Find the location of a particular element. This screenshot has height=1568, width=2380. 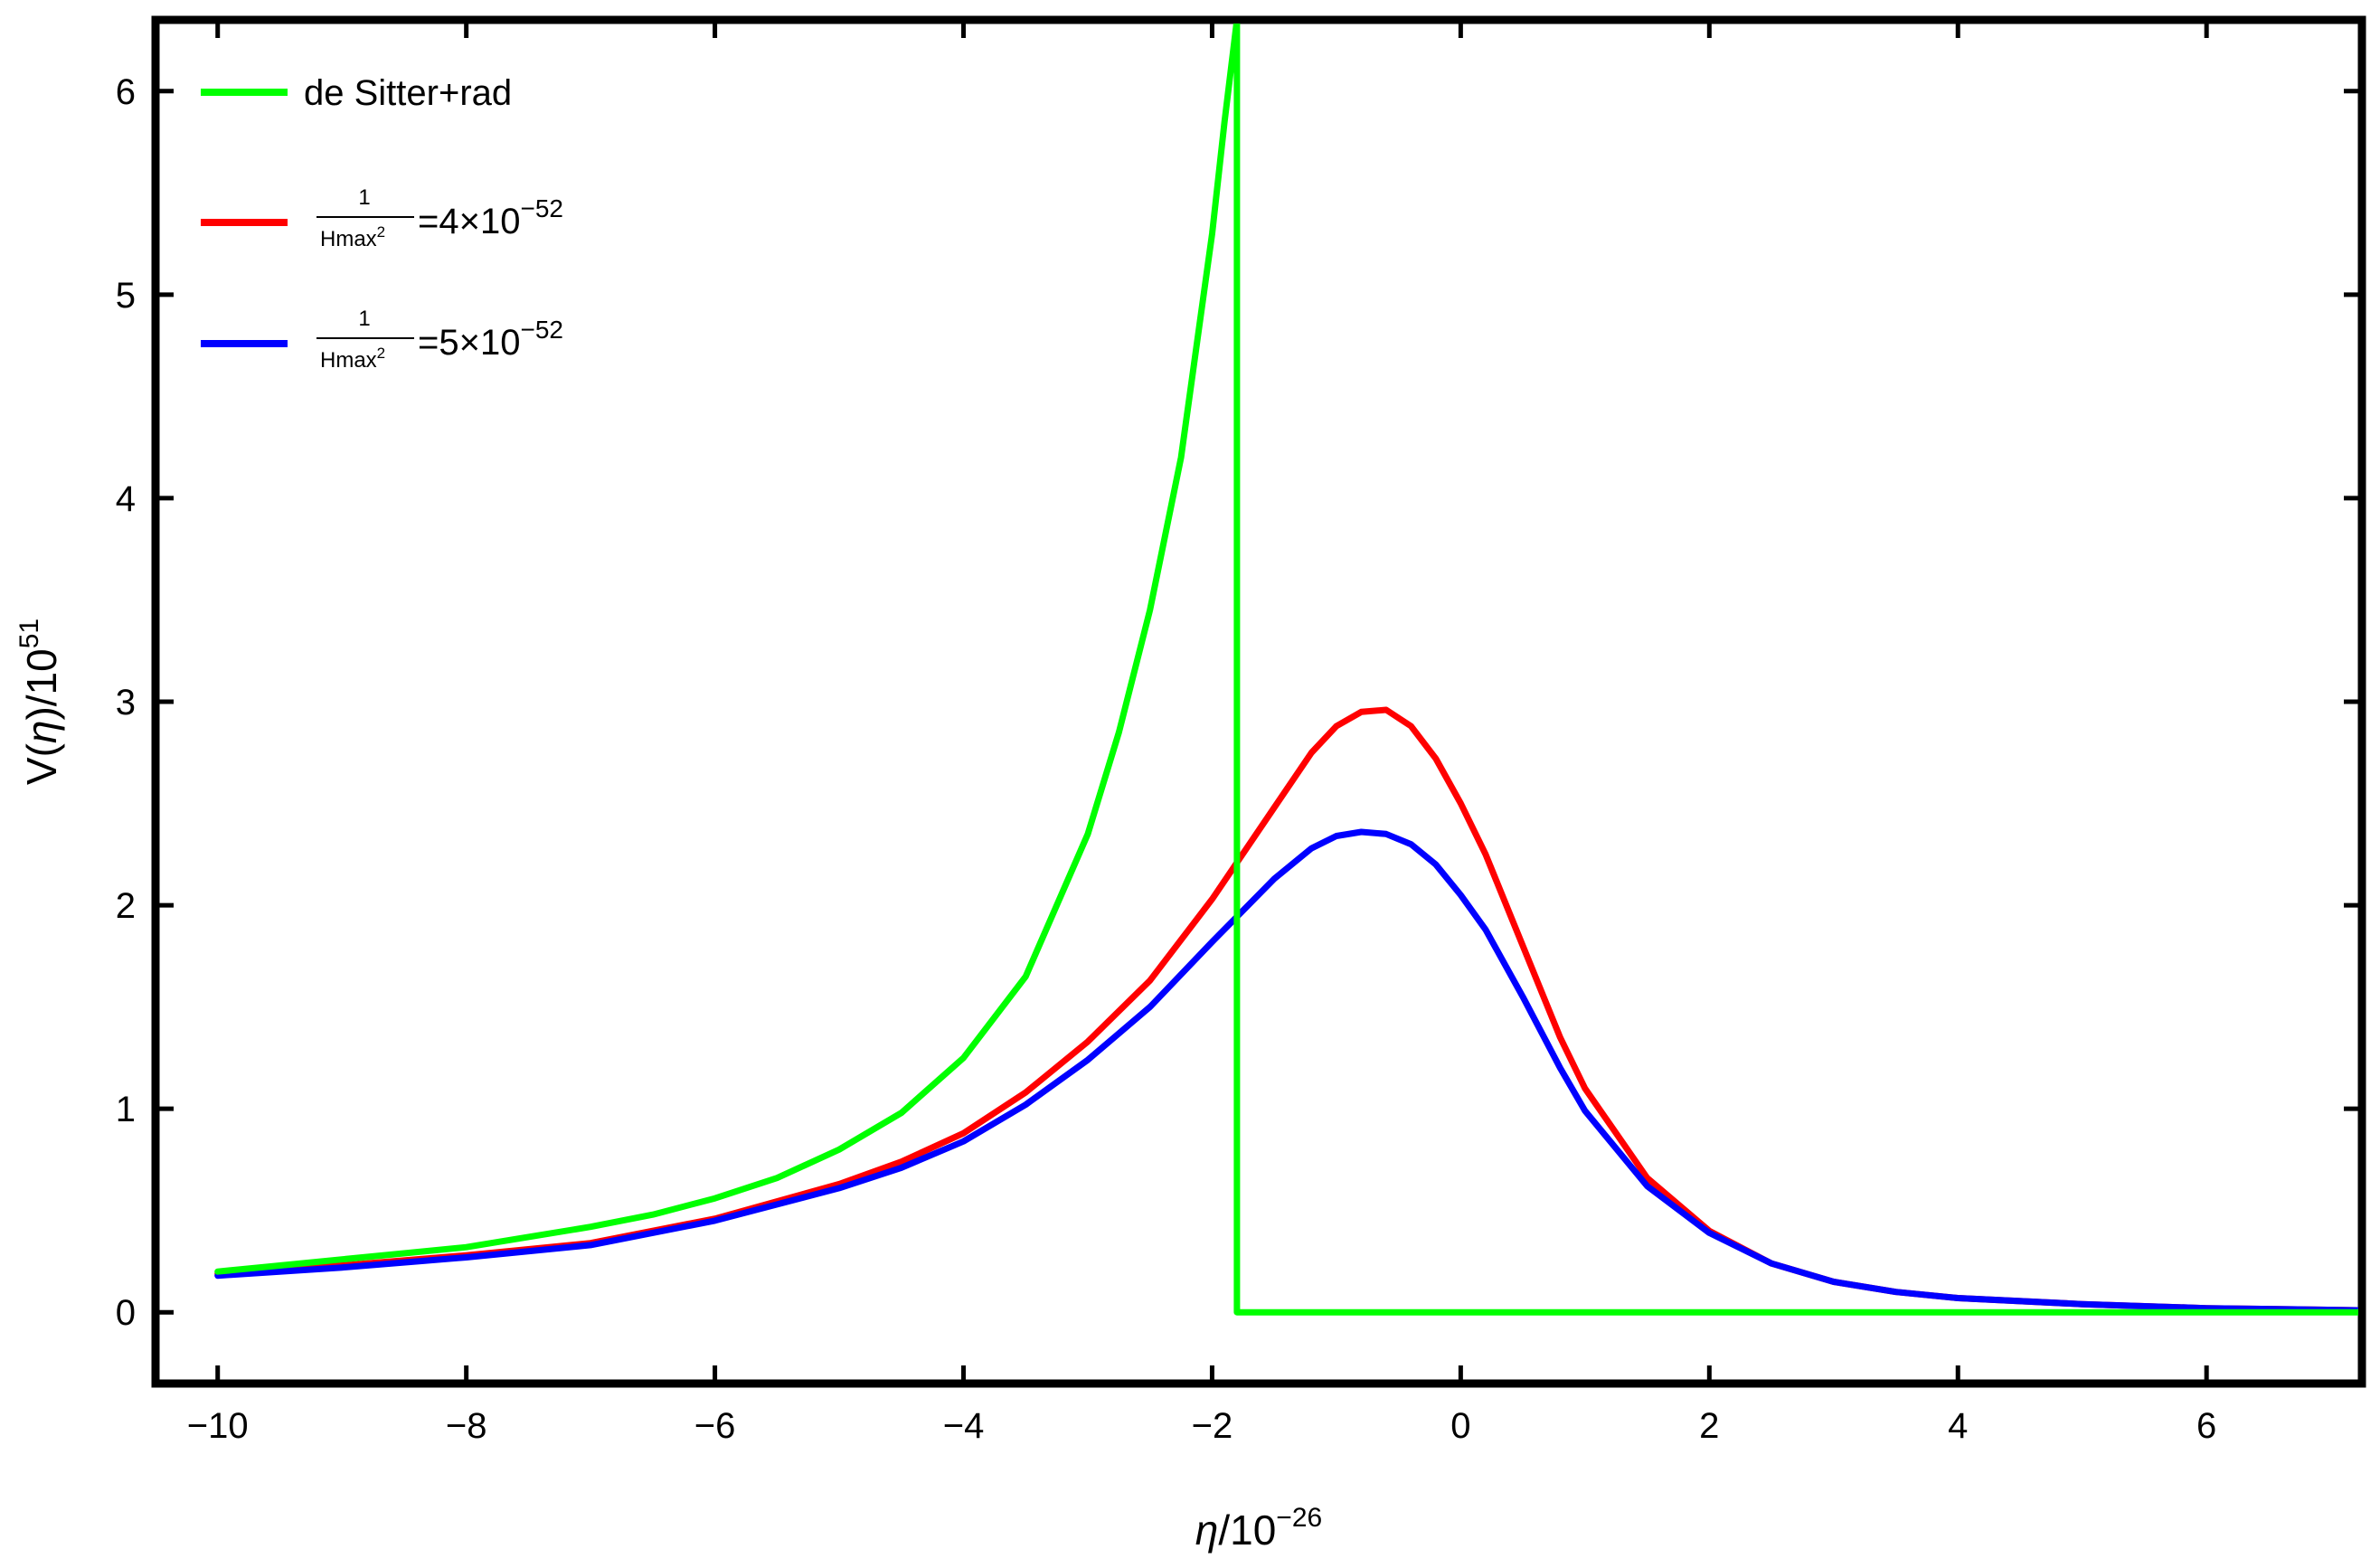

y-tick-label: 1 is located at coordinates (126, 1109).